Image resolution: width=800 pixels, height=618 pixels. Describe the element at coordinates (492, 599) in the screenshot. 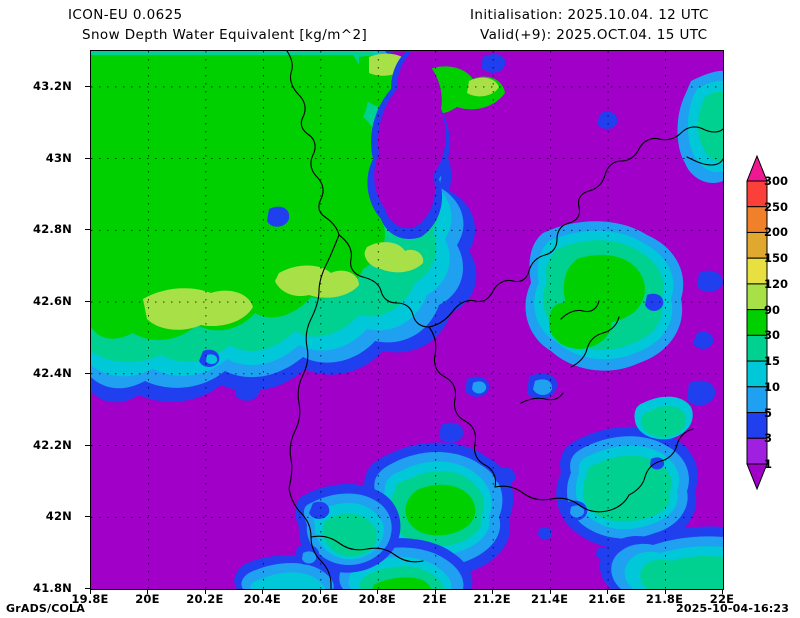

I see `x-axis-label: 21.2E` at that location.